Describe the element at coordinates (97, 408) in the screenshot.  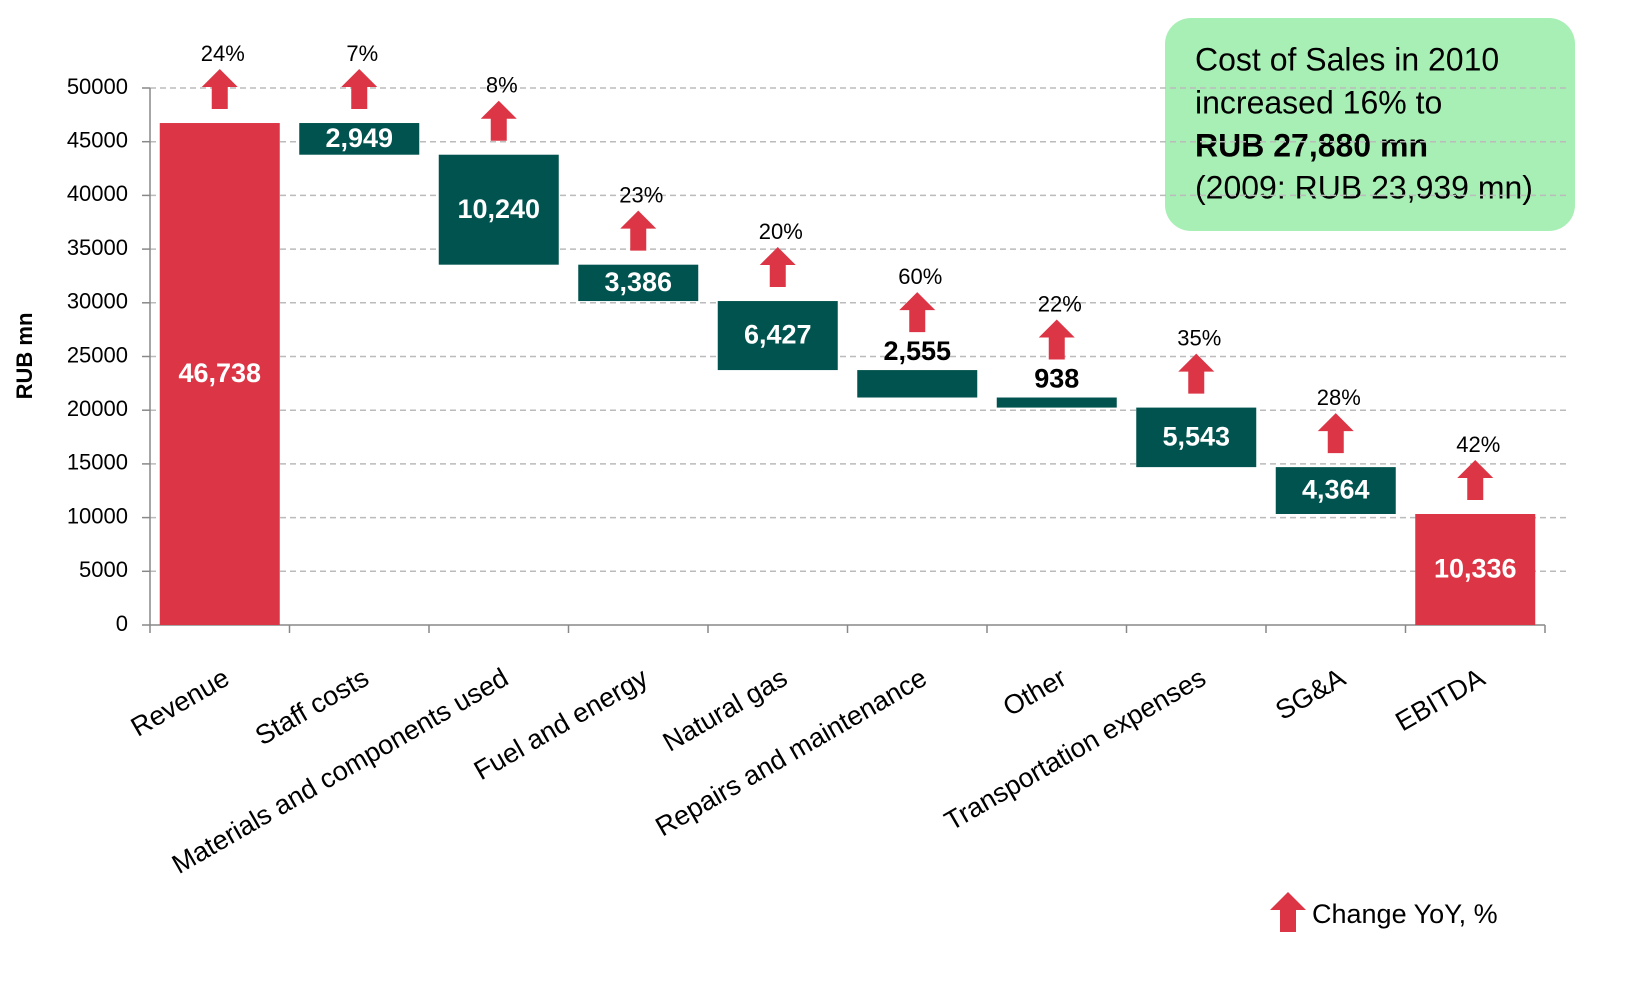
I see `y-tick-label: 20000` at that location.